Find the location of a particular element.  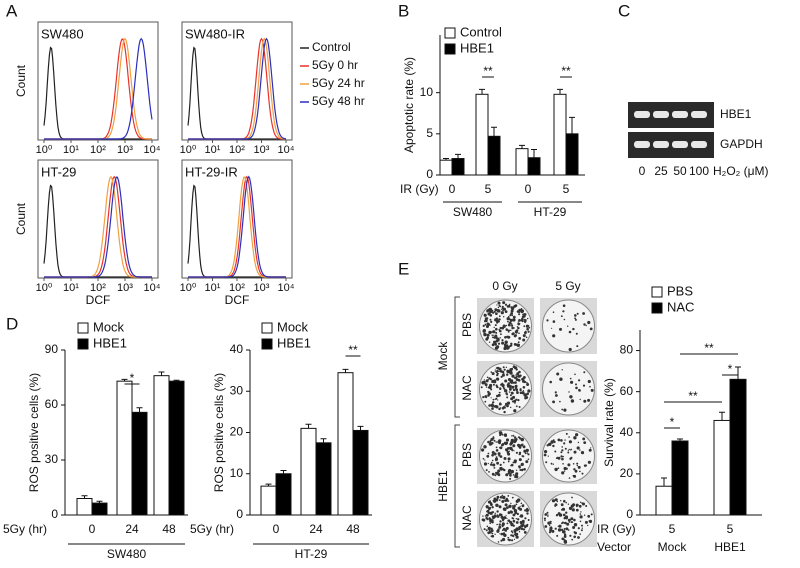

panel-label: B is located at coordinates (403, 10).